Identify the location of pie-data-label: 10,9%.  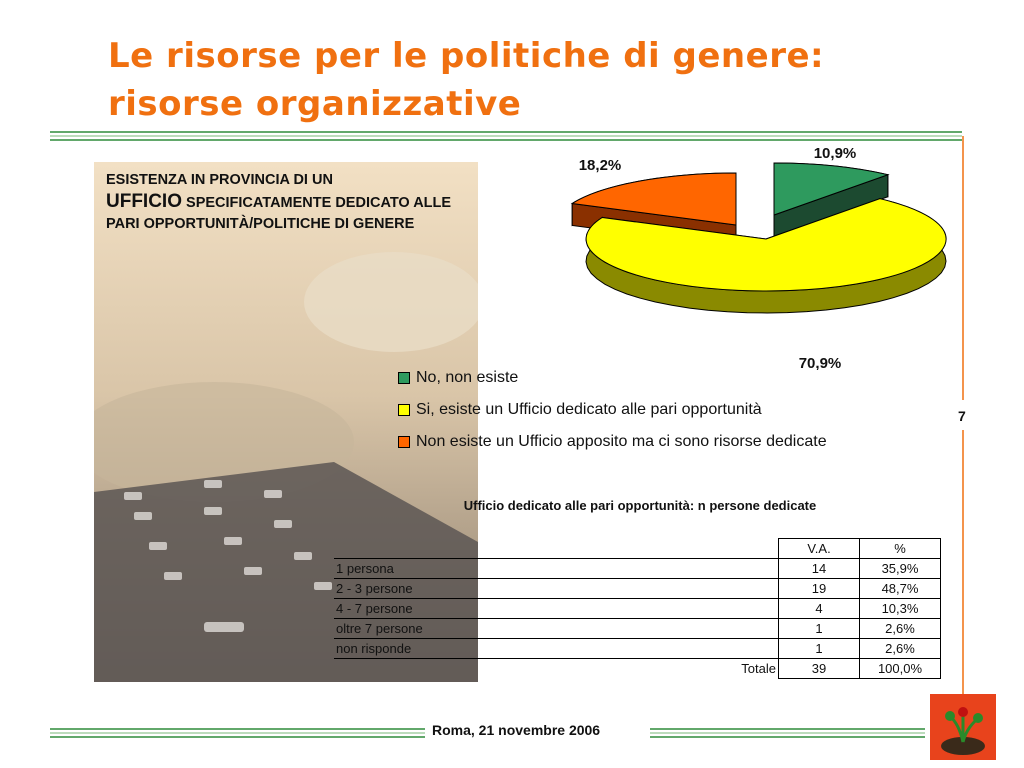
(835, 153).